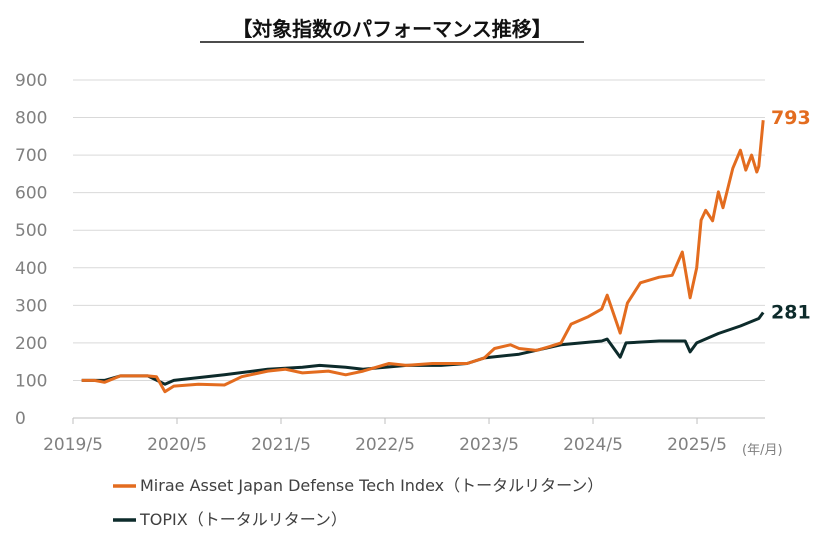 This screenshot has width=840, height=545. What do you see at coordinates (791, 312) in the screenshot?
I see `end-value-label-topix: 281` at bounding box center [791, 312].